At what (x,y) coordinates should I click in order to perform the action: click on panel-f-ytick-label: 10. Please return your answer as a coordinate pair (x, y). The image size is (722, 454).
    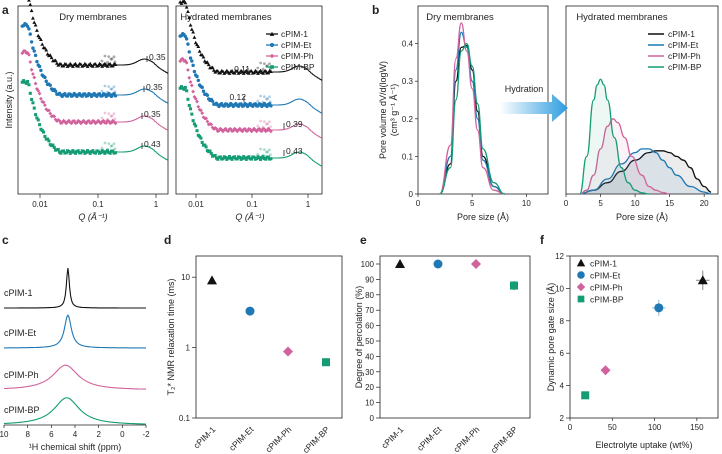
    Looking at the image, I should click on (559, 288).